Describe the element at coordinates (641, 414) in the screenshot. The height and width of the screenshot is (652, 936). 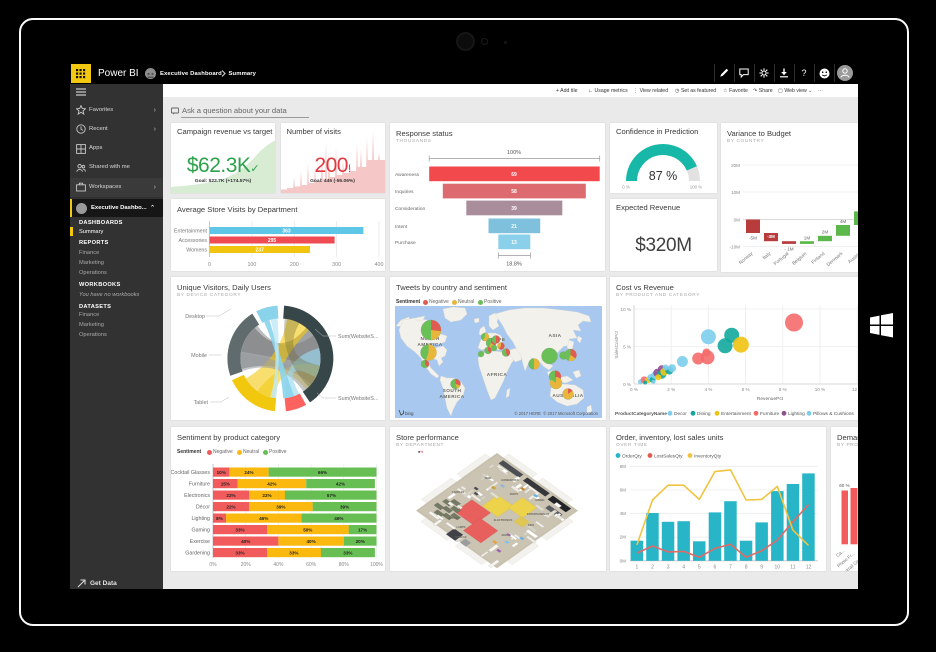
I see `svg-text: ProductCategoryName` at that location.